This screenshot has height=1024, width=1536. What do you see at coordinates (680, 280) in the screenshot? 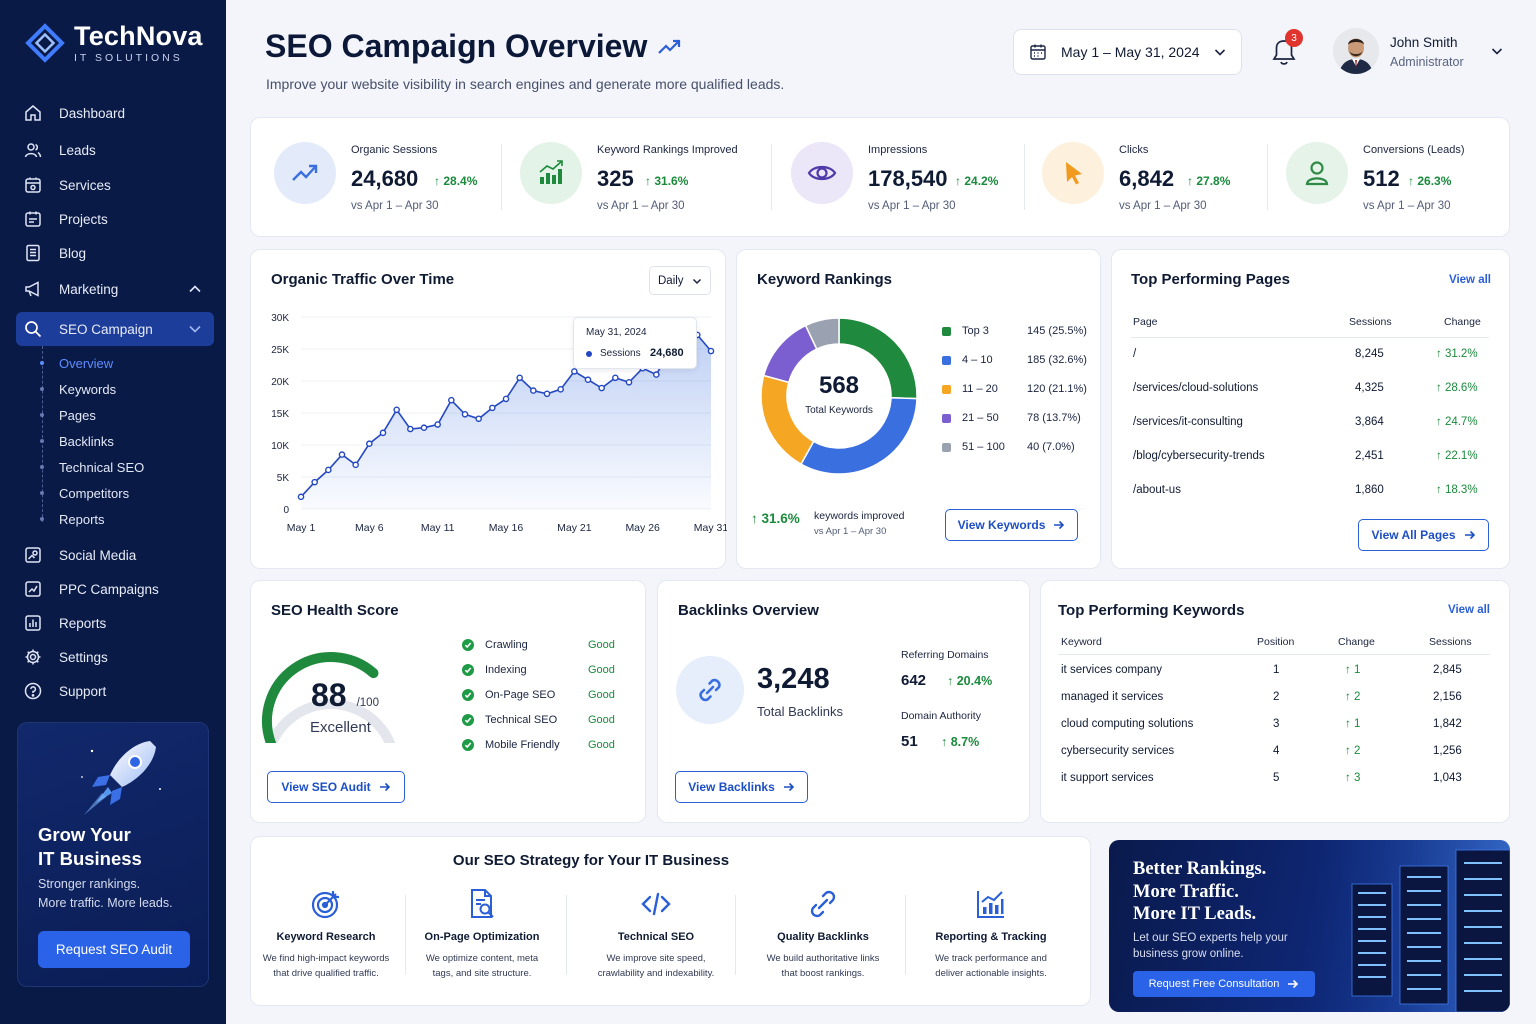
I see `period-select: Daily` at bounding box center [680, 280].